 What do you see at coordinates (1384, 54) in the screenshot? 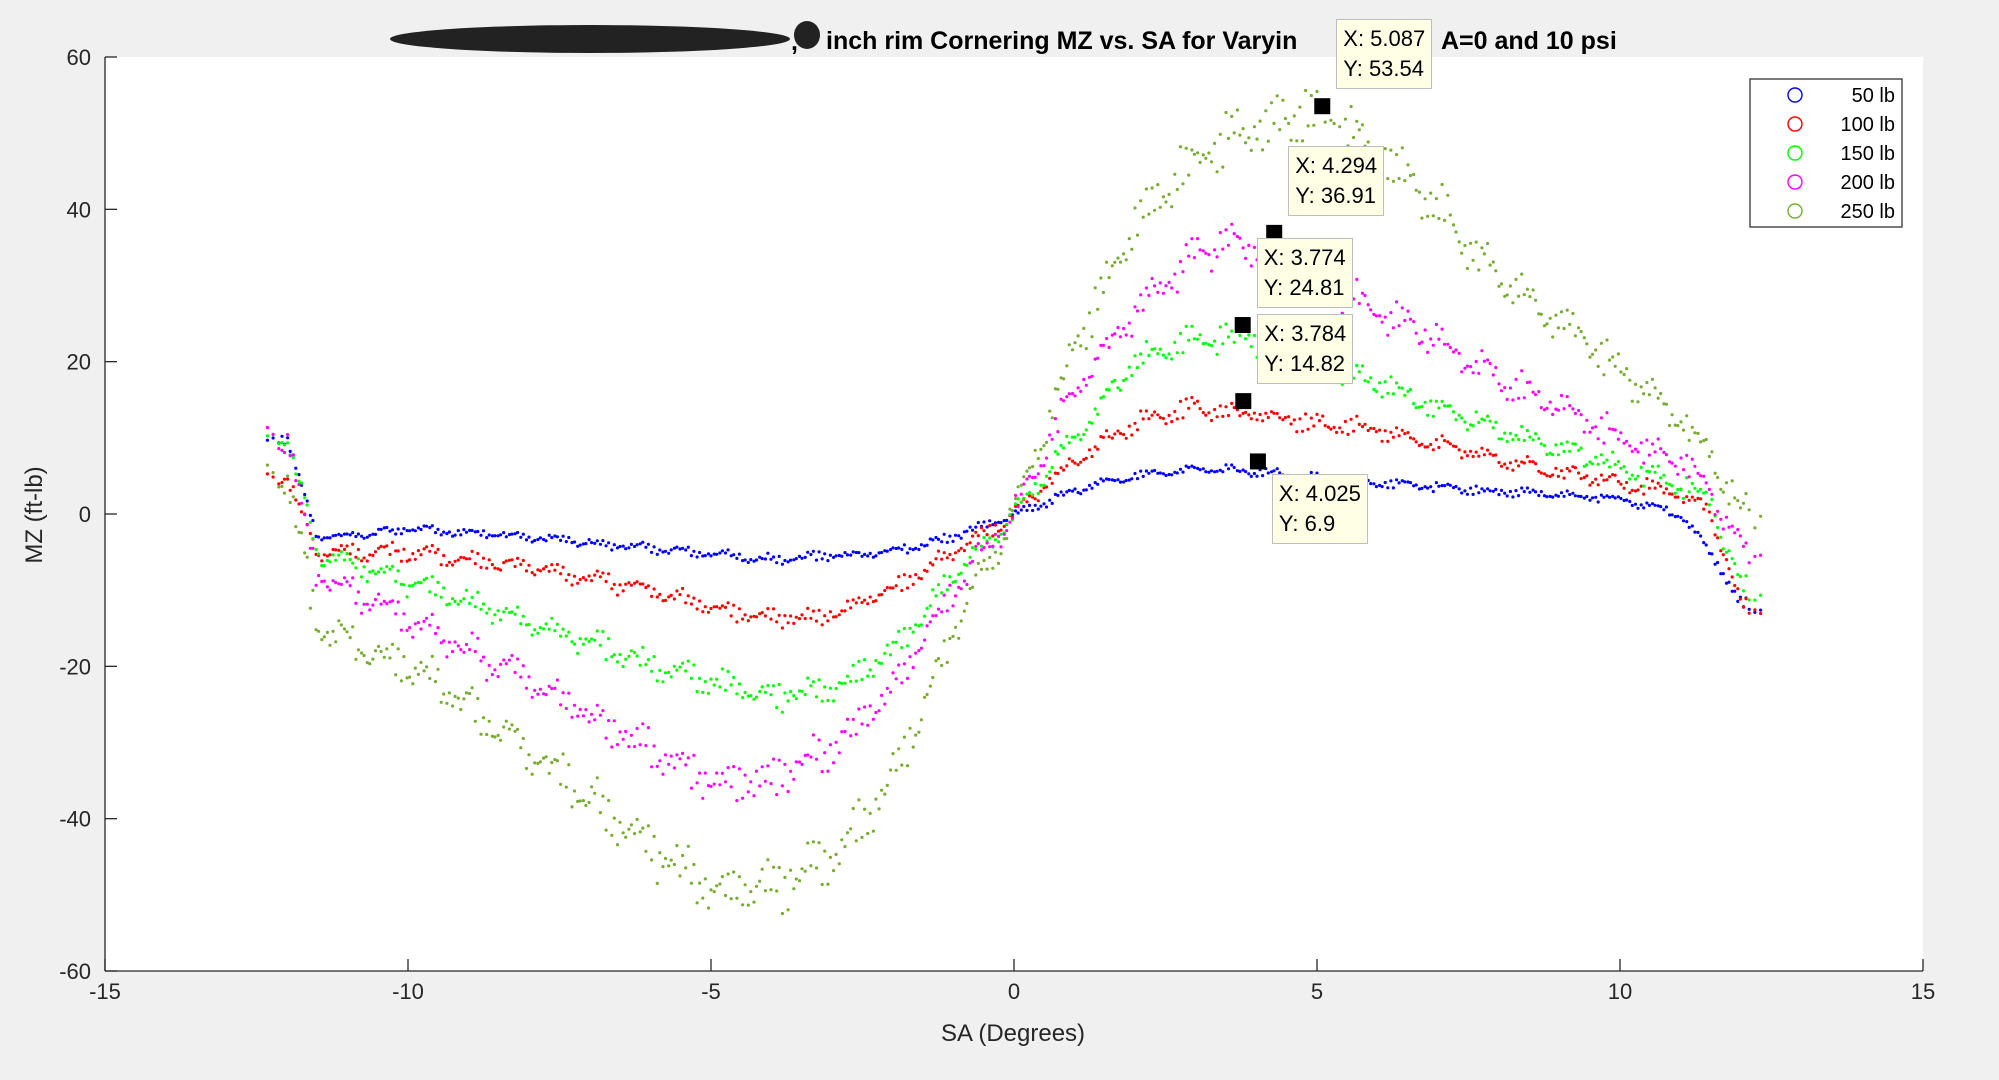
I see `datatip: X: 5.087 Y: 53.54` at bounding box center [1384, 54].